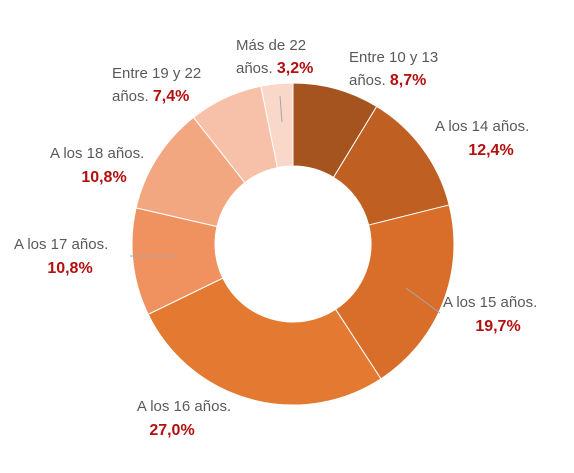  Describe the element at coordinates (61, 244) in the screenshot. I see `category-label-5: A los 17 años.` at that location.